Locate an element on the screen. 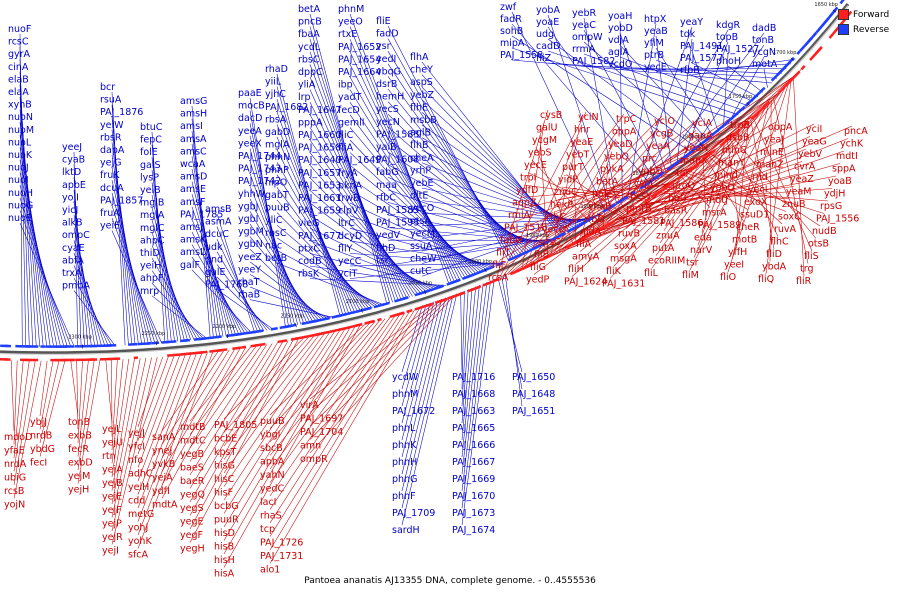  gene-label: fadD is located at coordinates (387, 34).